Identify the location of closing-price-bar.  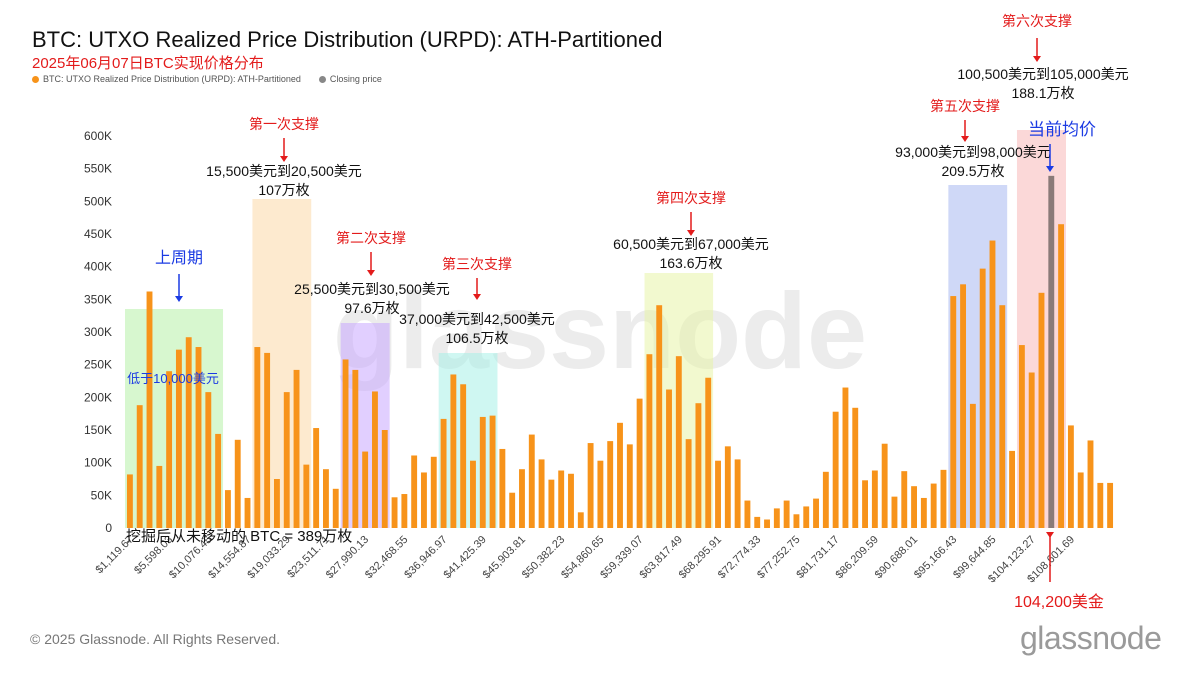
(1051, 351).